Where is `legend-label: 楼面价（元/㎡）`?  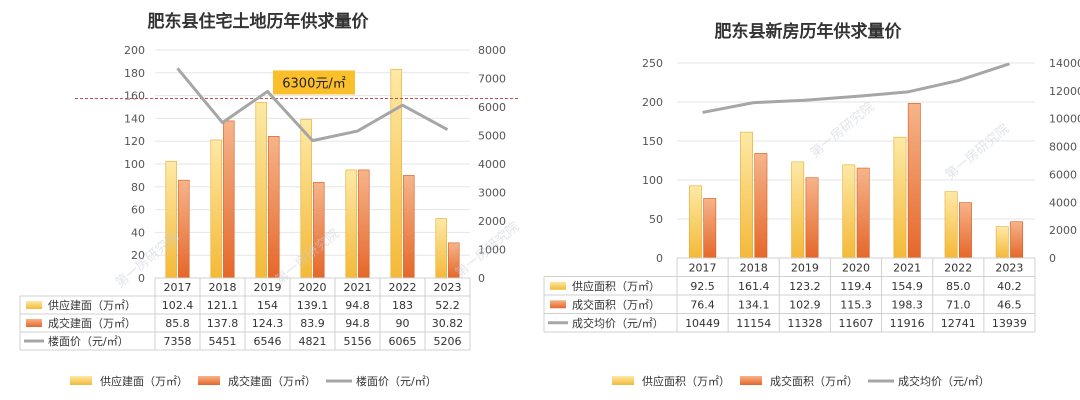
legend-label: 楼面价（元/㎡） is located at coordinates (396, 381).